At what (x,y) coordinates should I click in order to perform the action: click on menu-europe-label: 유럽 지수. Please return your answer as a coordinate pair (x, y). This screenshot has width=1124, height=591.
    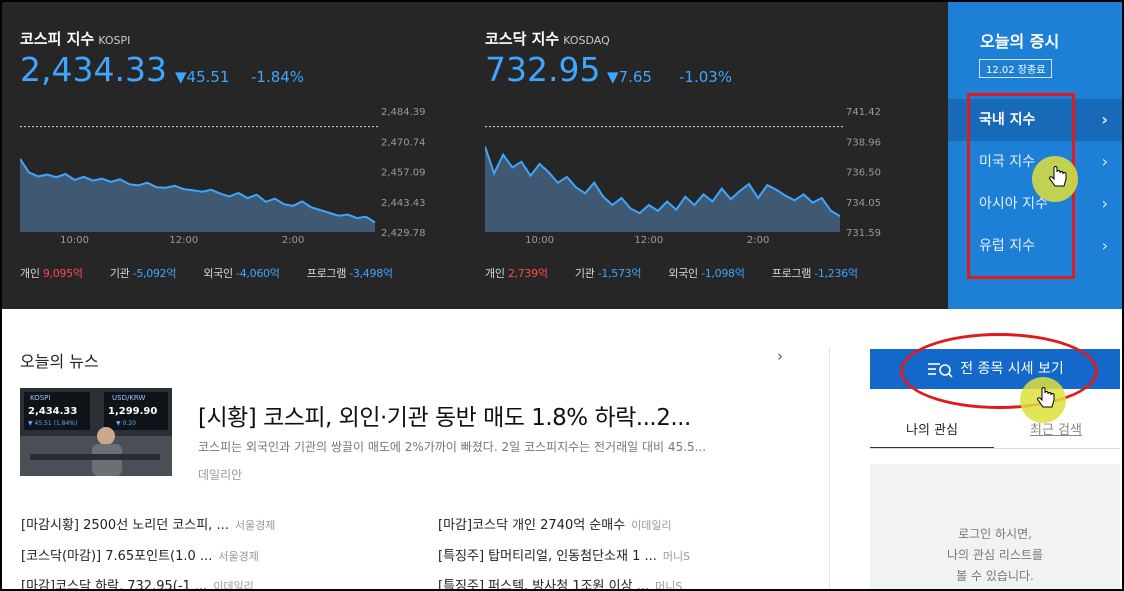
    Looking at the image, I should click on (1007, 246).